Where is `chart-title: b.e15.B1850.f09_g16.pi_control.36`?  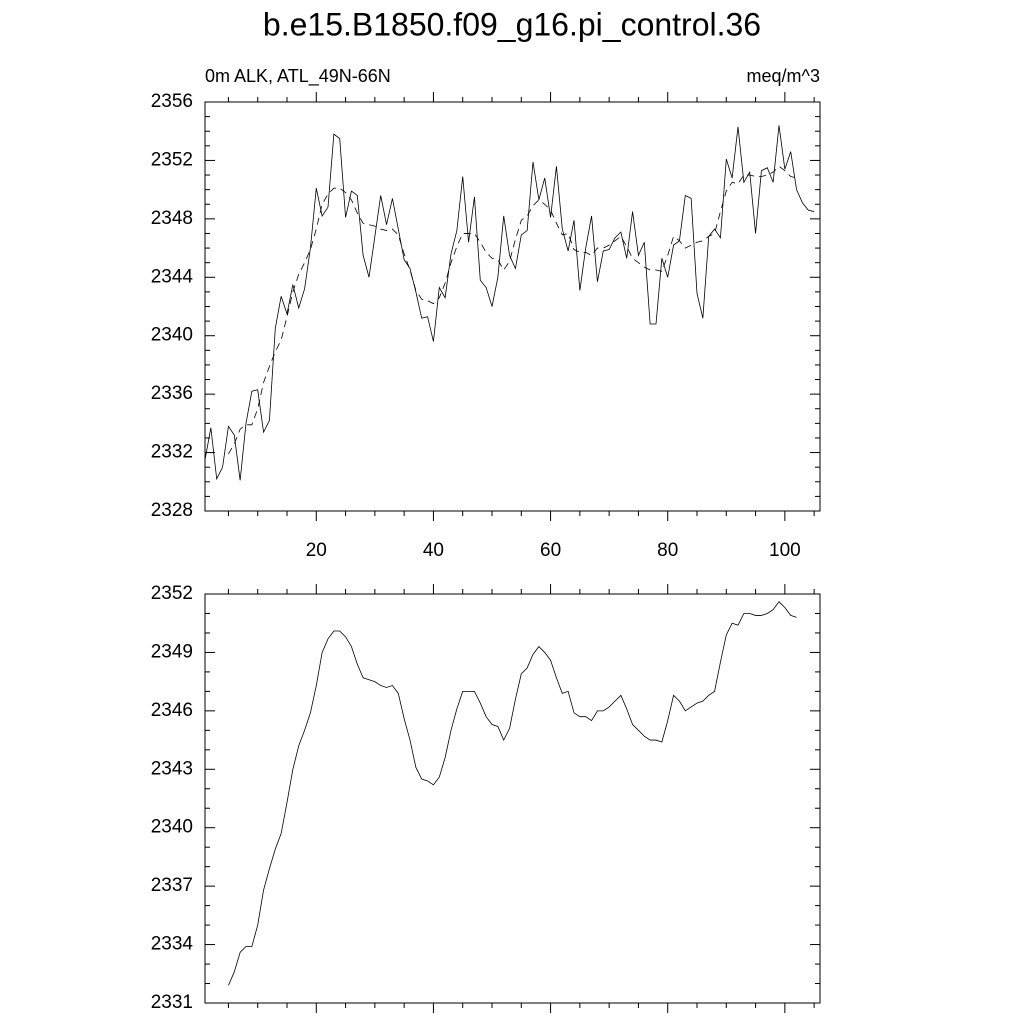
chart-title: b.e15.B1850.f09_g16.pi_control.36 is located at coordinates (512, 24).